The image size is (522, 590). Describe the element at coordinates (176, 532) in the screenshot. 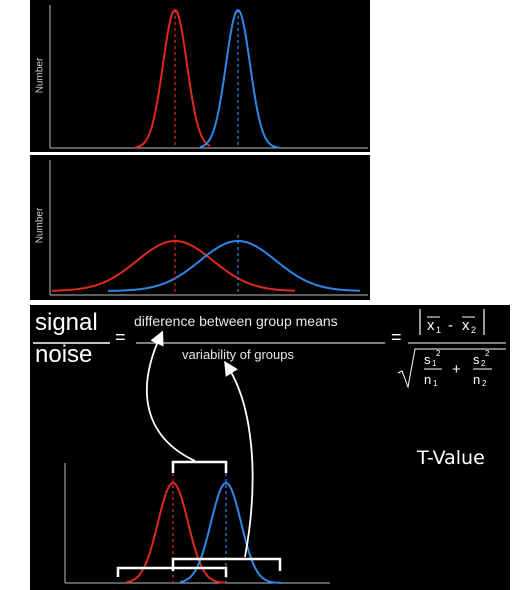

I see `bottom-red-curve` at that location.